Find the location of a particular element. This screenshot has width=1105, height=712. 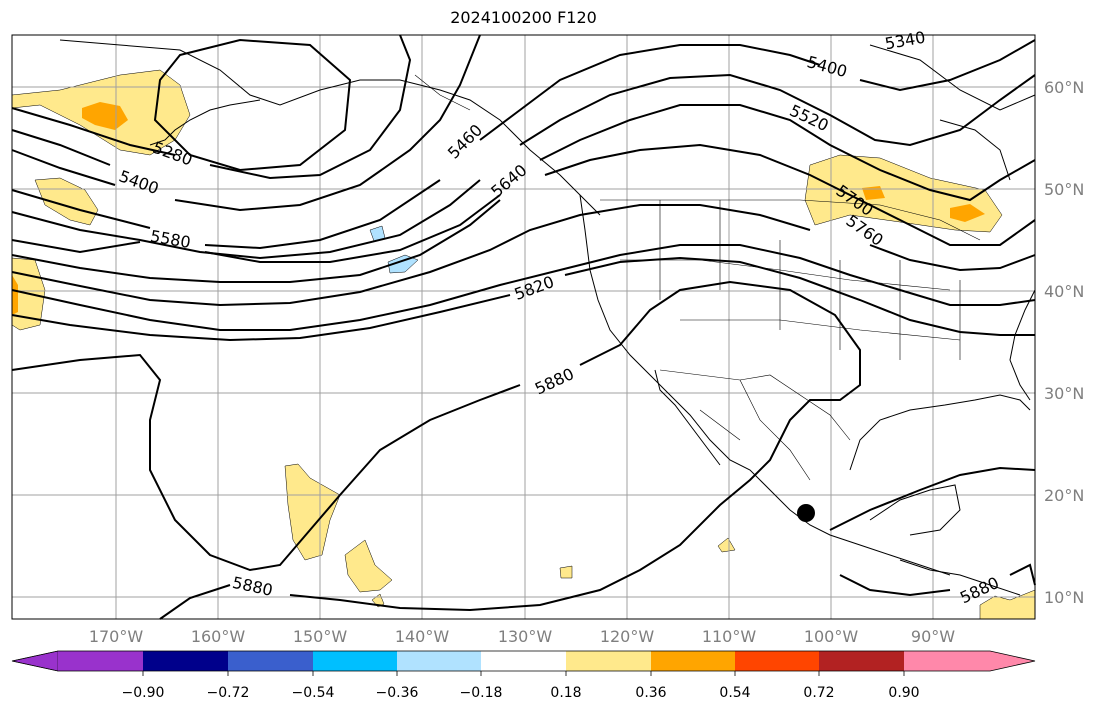

coast-baja is located at coordinates (687, 417).